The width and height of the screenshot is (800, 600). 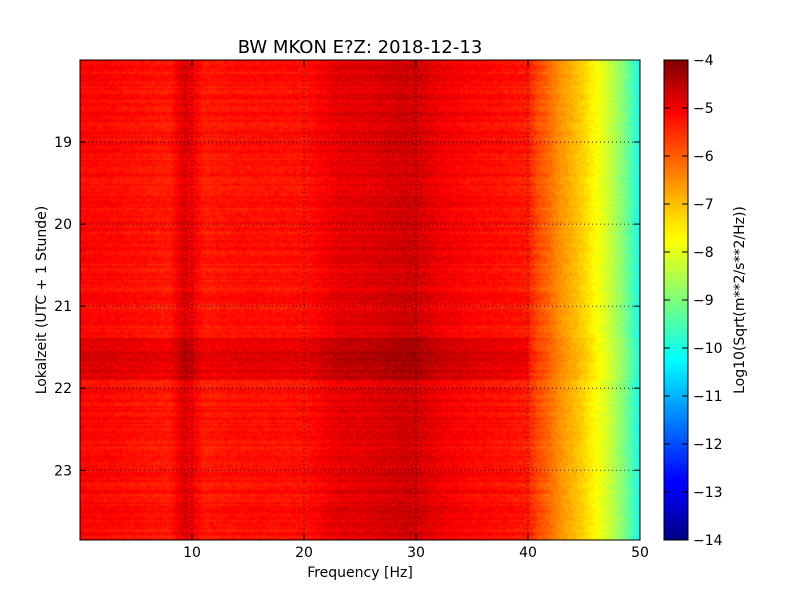 I want to click on colorbar-tick-label: −5, so click(x=703, y=109).